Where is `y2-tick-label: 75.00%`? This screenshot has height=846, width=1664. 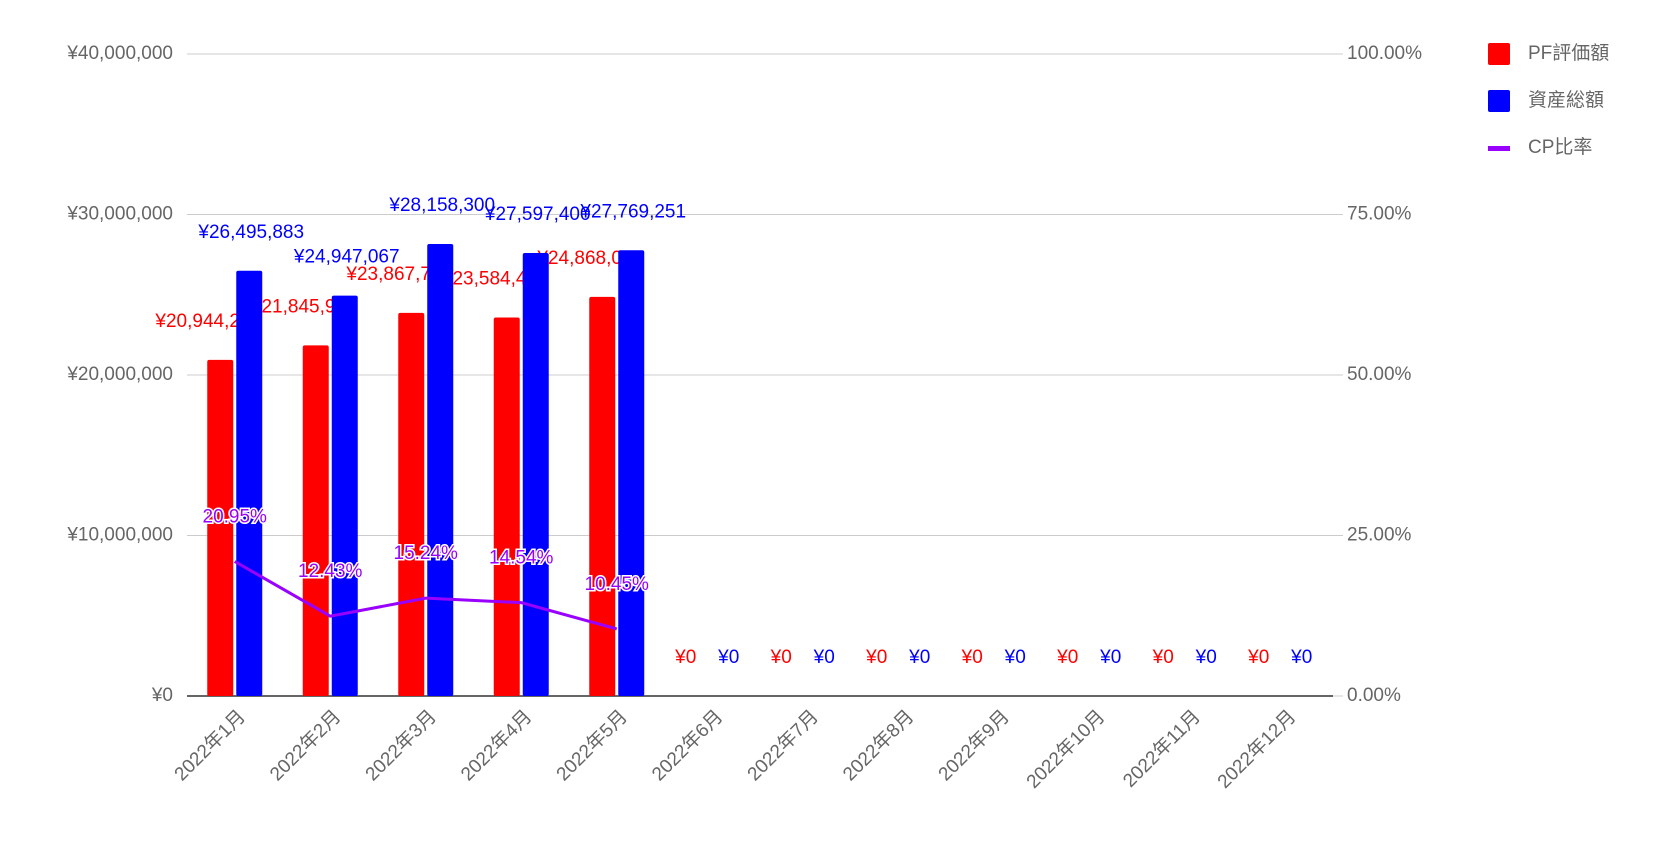
y2-tick-label: 75.00% is located at coordinates (1379, 214).